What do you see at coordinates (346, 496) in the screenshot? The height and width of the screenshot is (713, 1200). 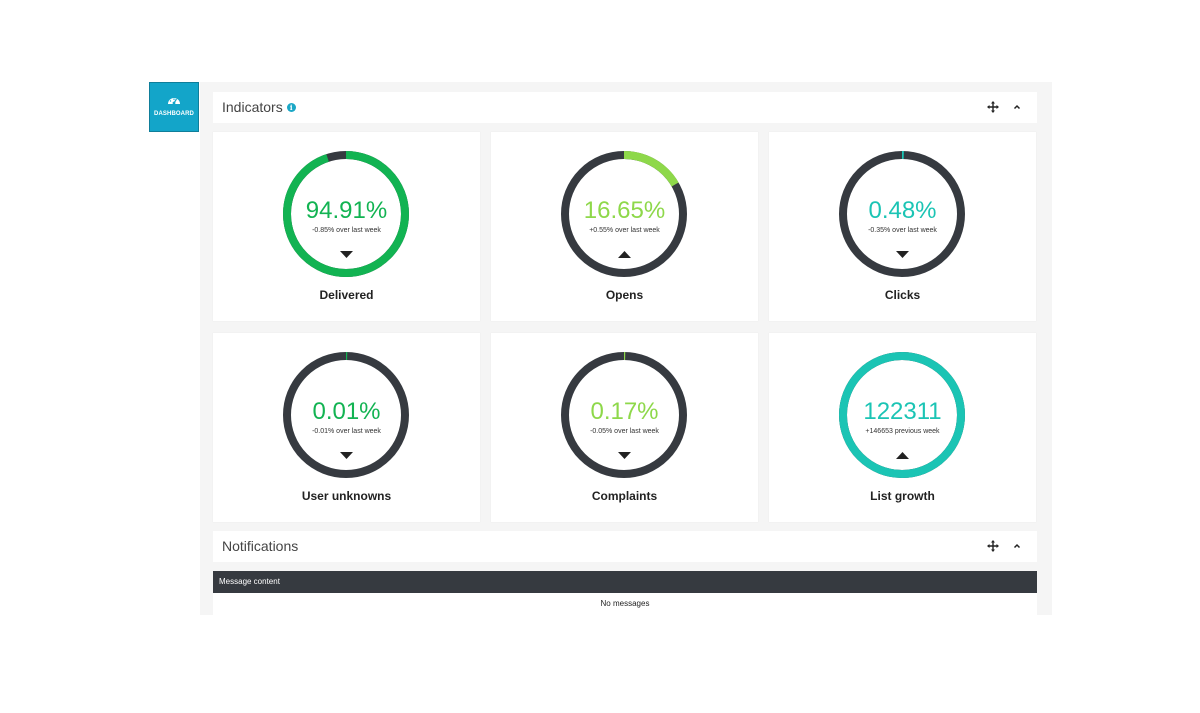 I see `indicator-label: User unknowns` at bounding box center [346, 496].